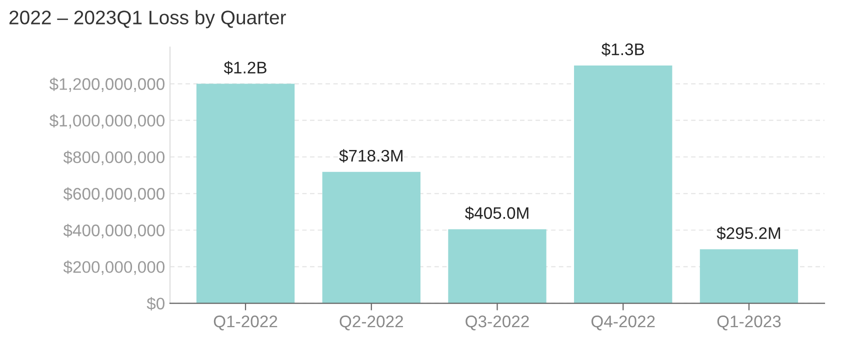  Describe the element at coordinates (113, 194) in the screenshot. I see `y-tick-label: $600,000,000` at that location.